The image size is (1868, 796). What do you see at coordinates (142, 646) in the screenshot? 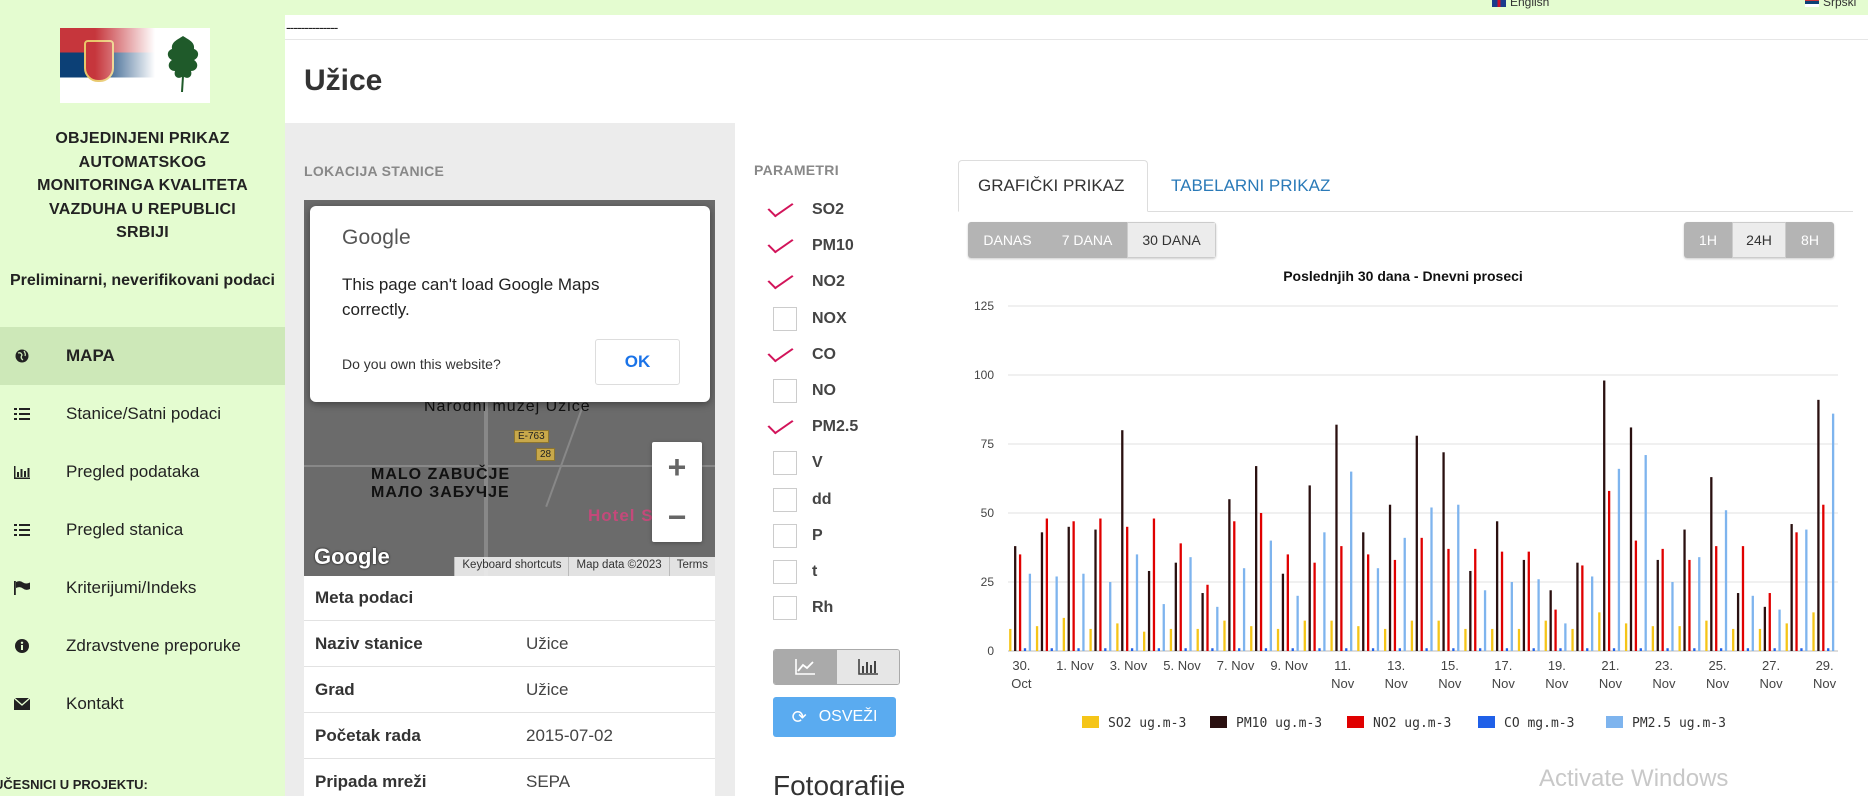
I see `sidebar-item-zdravstvene: Zdravstvene preporuke` at bounding box center [142, 646].